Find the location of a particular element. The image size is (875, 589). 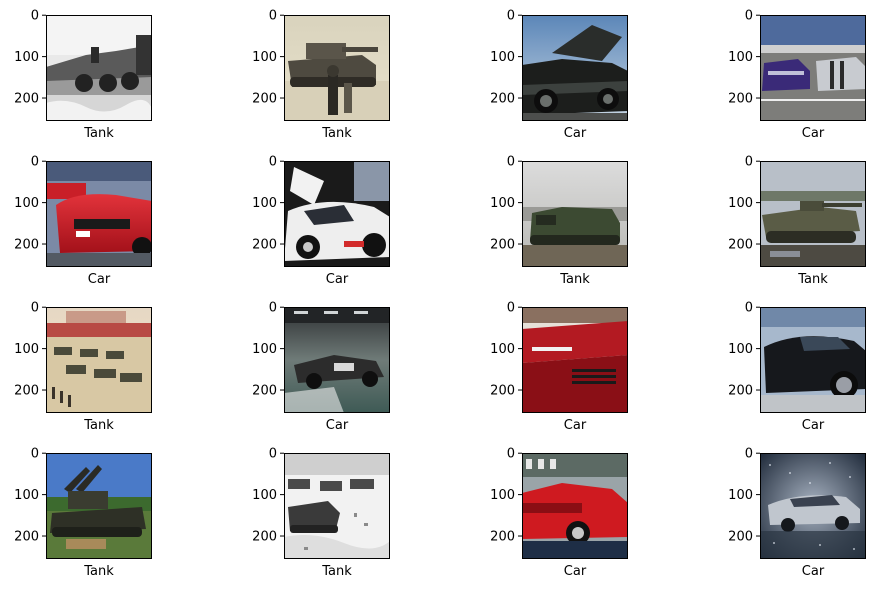

panel-1: 0 100 200 Tank is located at coordinates (83, 75).